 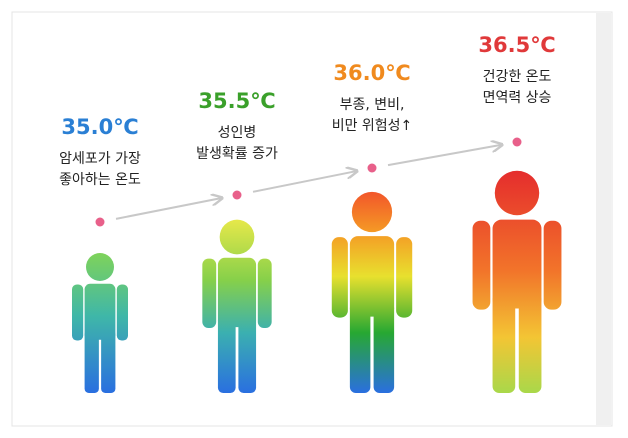 What do you see at coordinates (236, 101) in the screenshot?
I see `temperature: 35.5℃` at bounding box center [236, 101].